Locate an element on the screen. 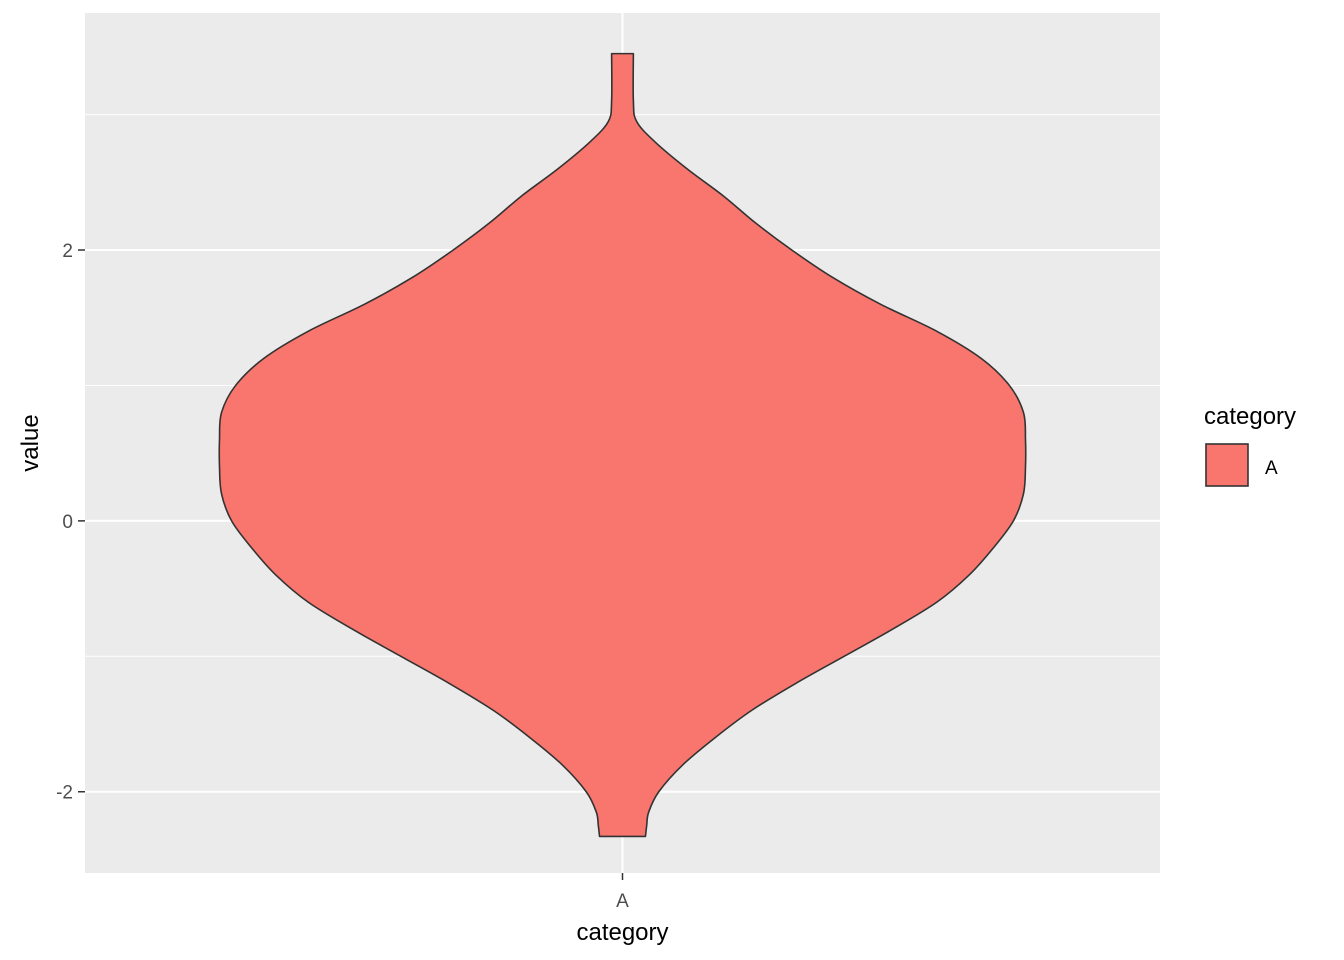 This screenshot has width=1344, height=960. legend-key-A is located at coordinates (1227, 465).